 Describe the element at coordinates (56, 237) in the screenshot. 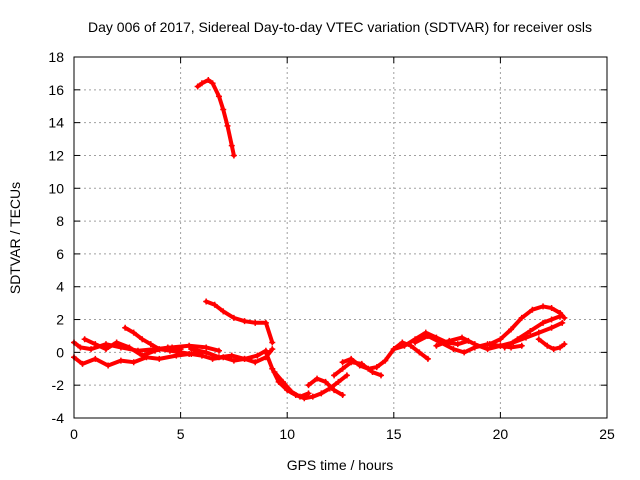

I see `y-axis-tick-labels: -4 -2 0 2 4 6 8 10 12 14 16 18` at that location.